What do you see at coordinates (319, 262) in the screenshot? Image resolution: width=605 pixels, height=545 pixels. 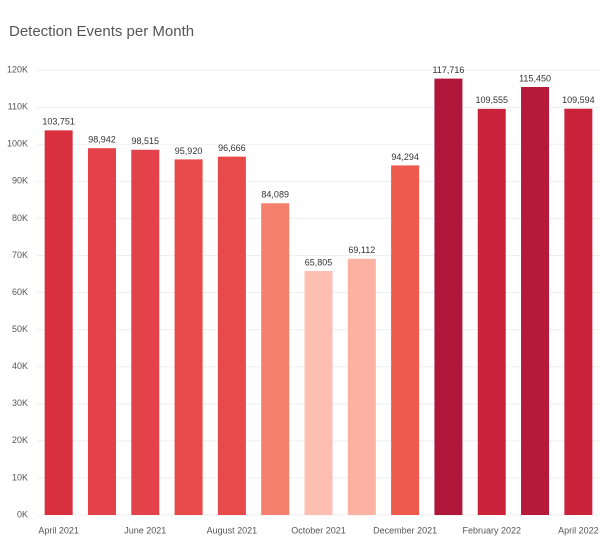 I see `value-label: 65,805` at bounding box center [319, 262].